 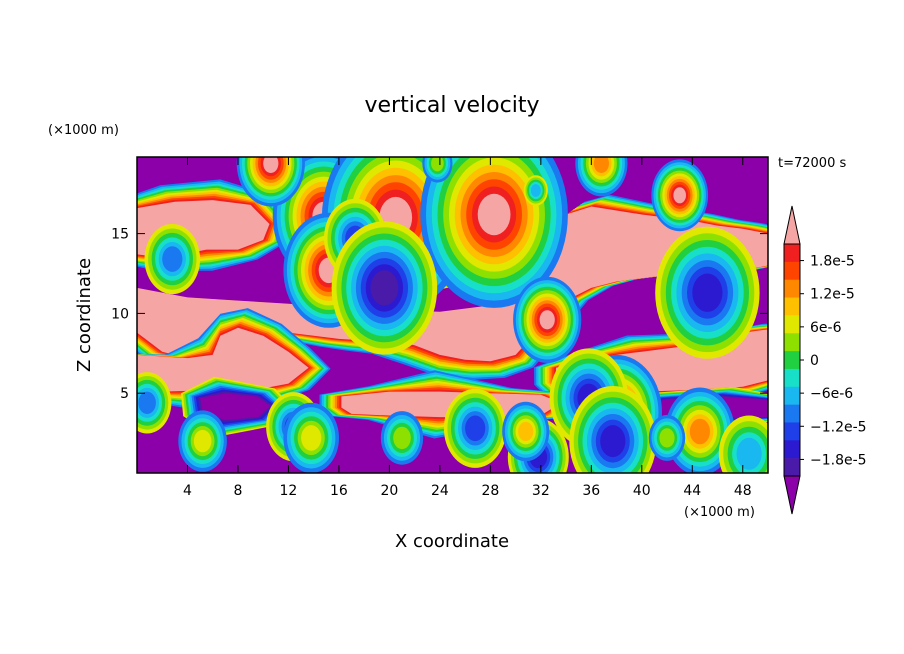 What do you see at coordinates (120, 314) in the screenshot?
I see `y-tick-label: 10` at bounding box center [120, 314].